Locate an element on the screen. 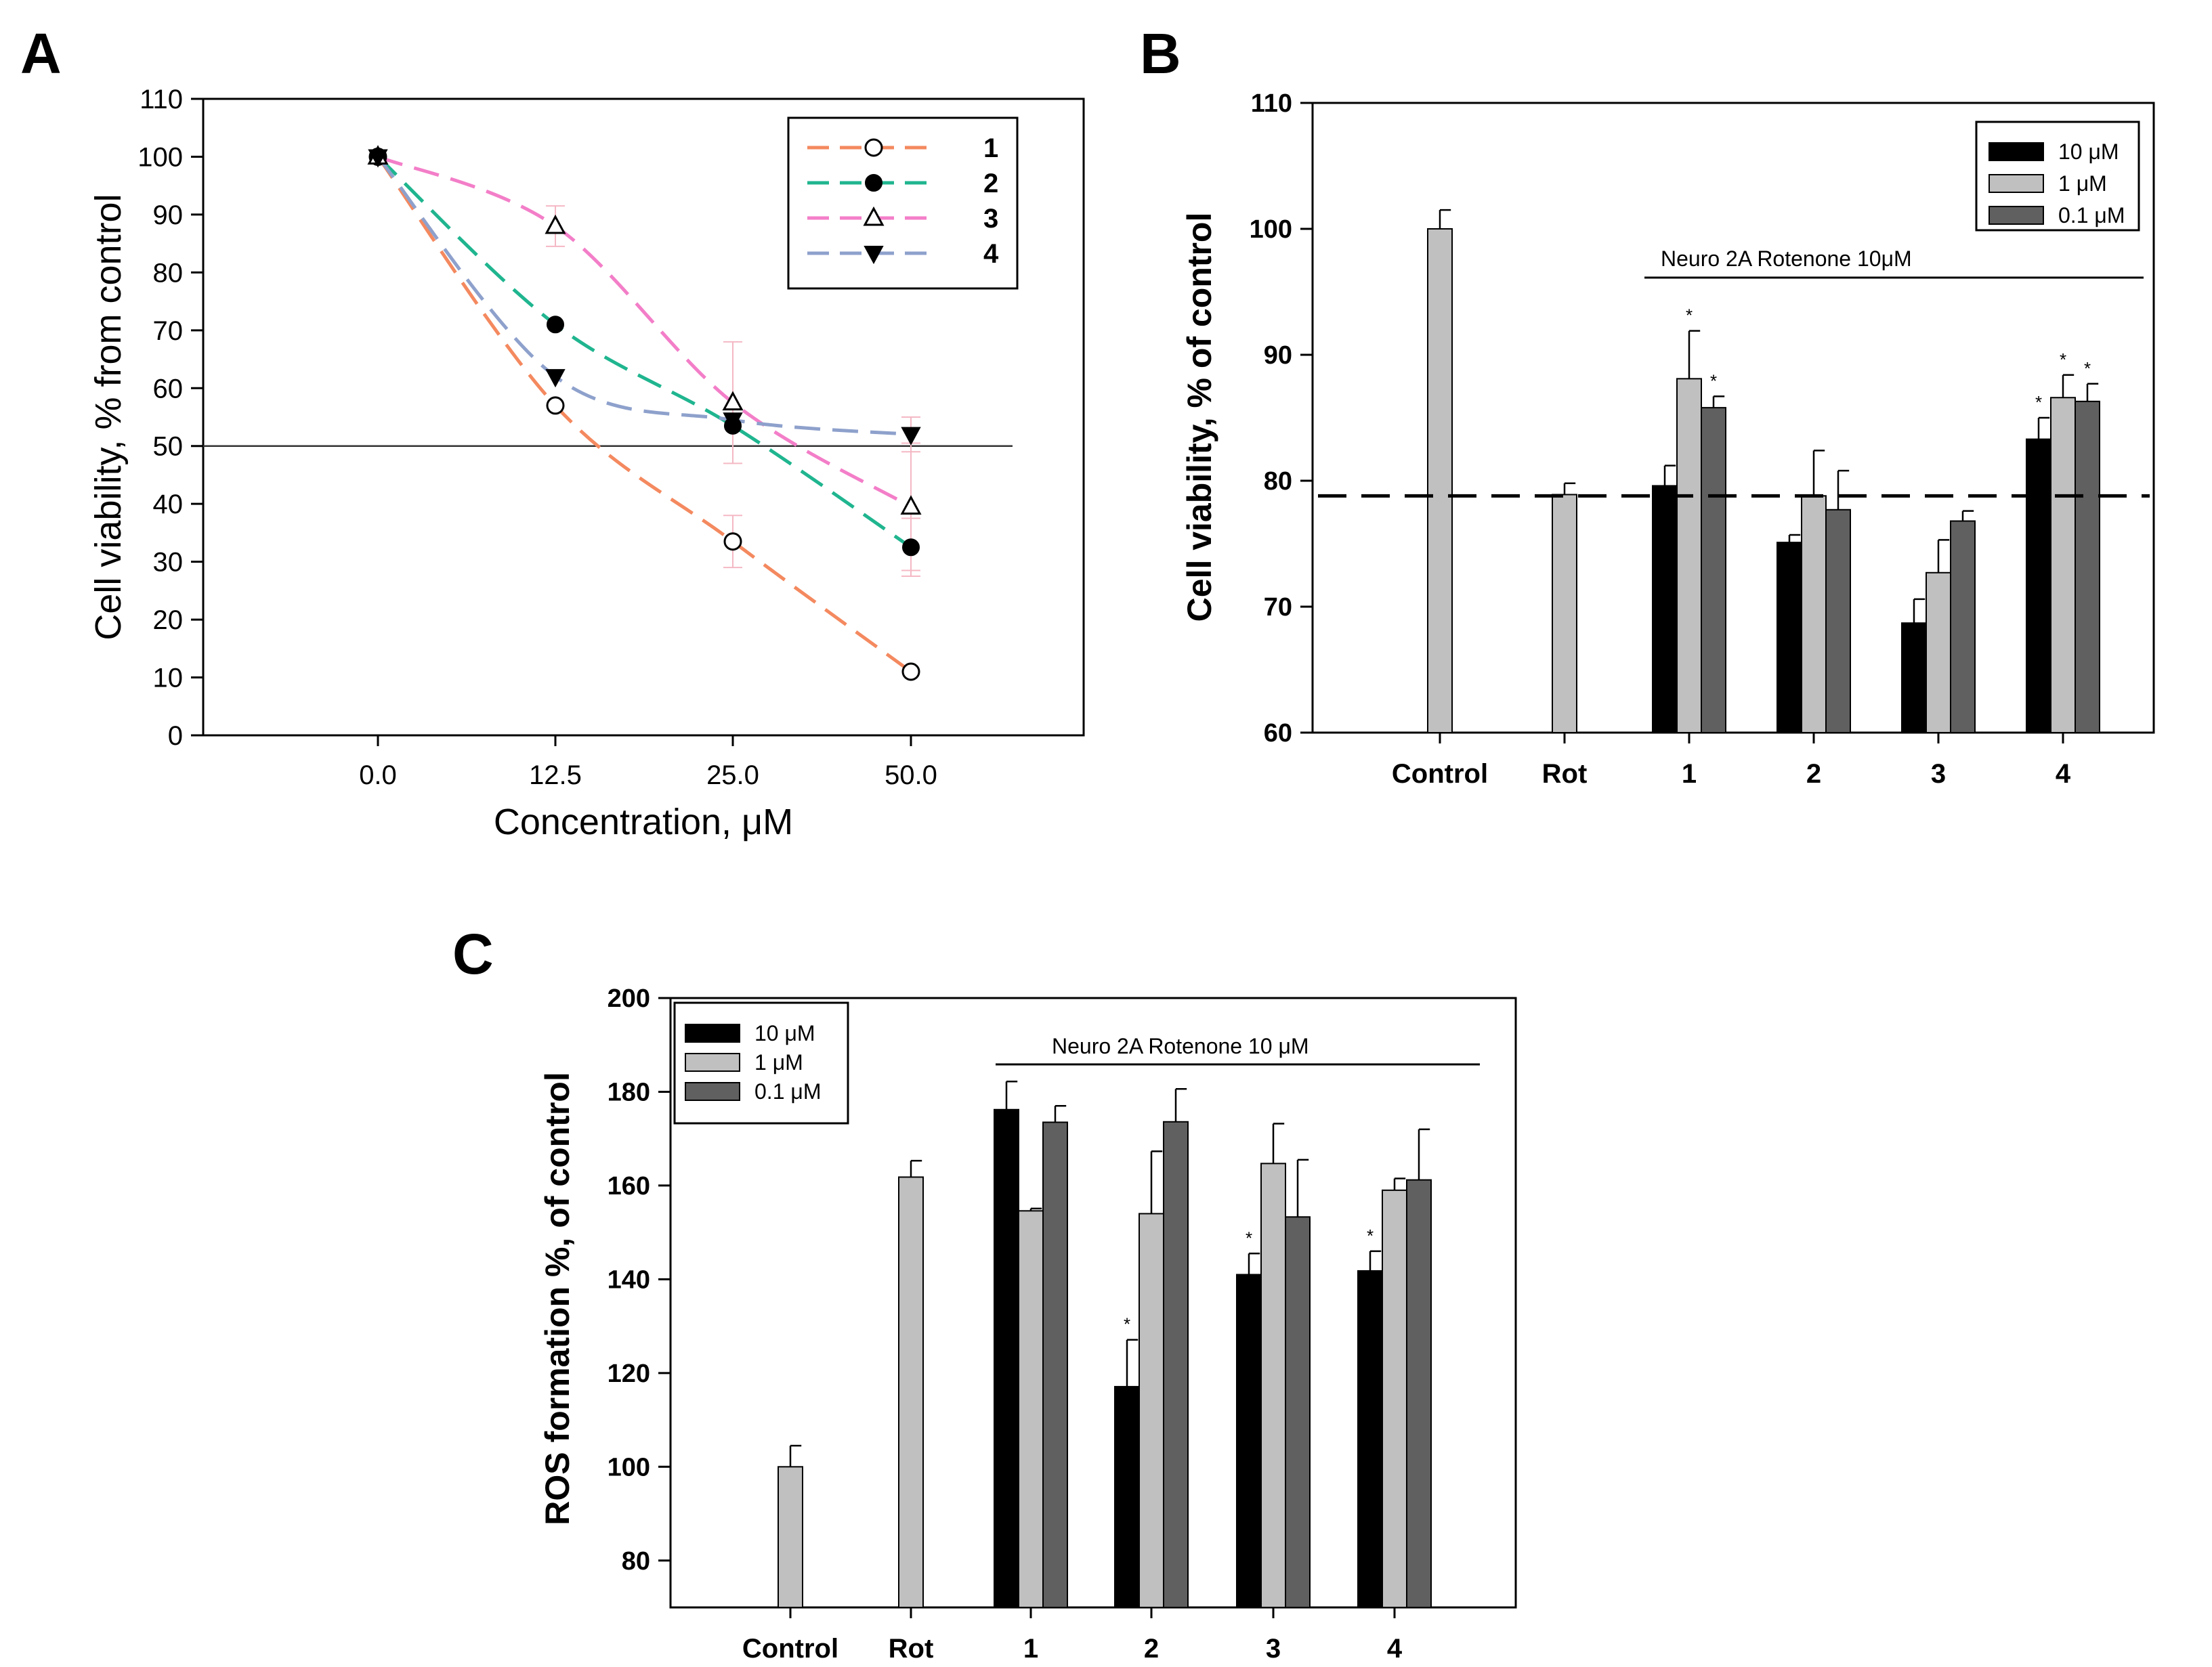 Image resolution: width=2212 pixels, height=1667 pixels. panel-b-category-label: 1 is located at coordinates (1689, 774).